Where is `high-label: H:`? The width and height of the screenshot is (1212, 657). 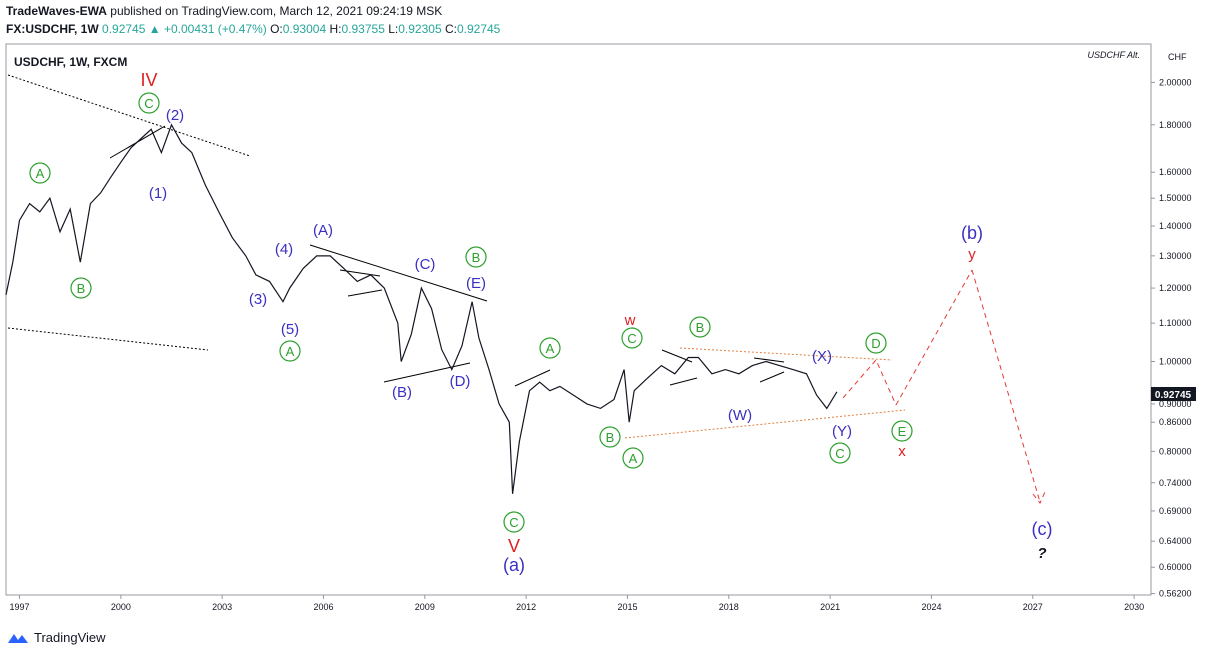 high-label: H: is located at coordinates (335, 29).